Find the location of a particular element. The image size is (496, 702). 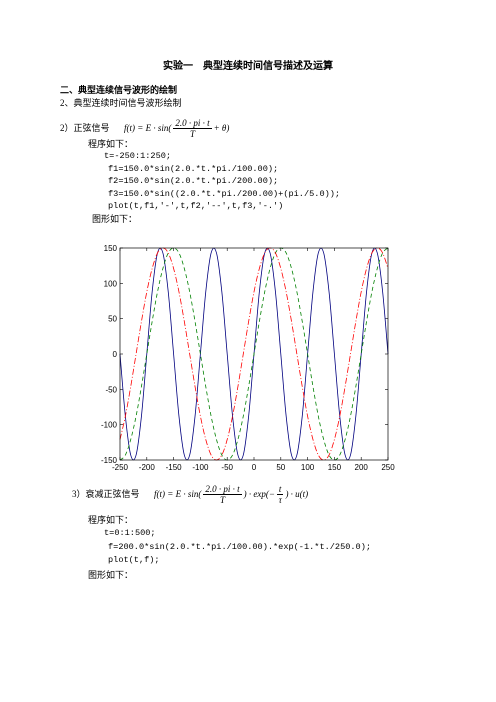

code-line: plot(t,f); is located at coordinates (134, 560).